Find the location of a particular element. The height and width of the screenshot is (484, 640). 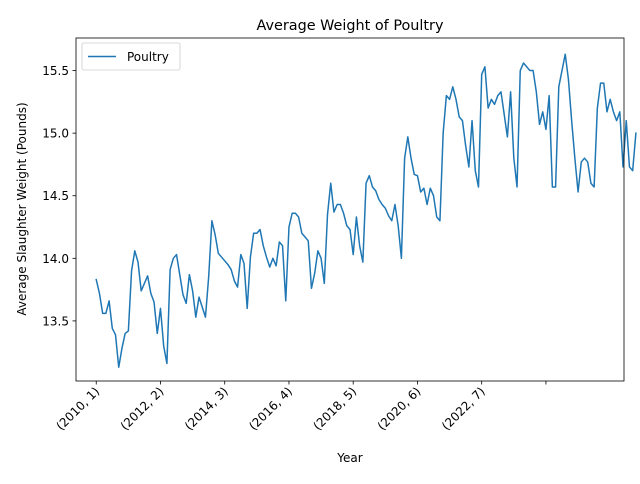

y-tick-label: 14.5 is located at coordinates (55, 196).